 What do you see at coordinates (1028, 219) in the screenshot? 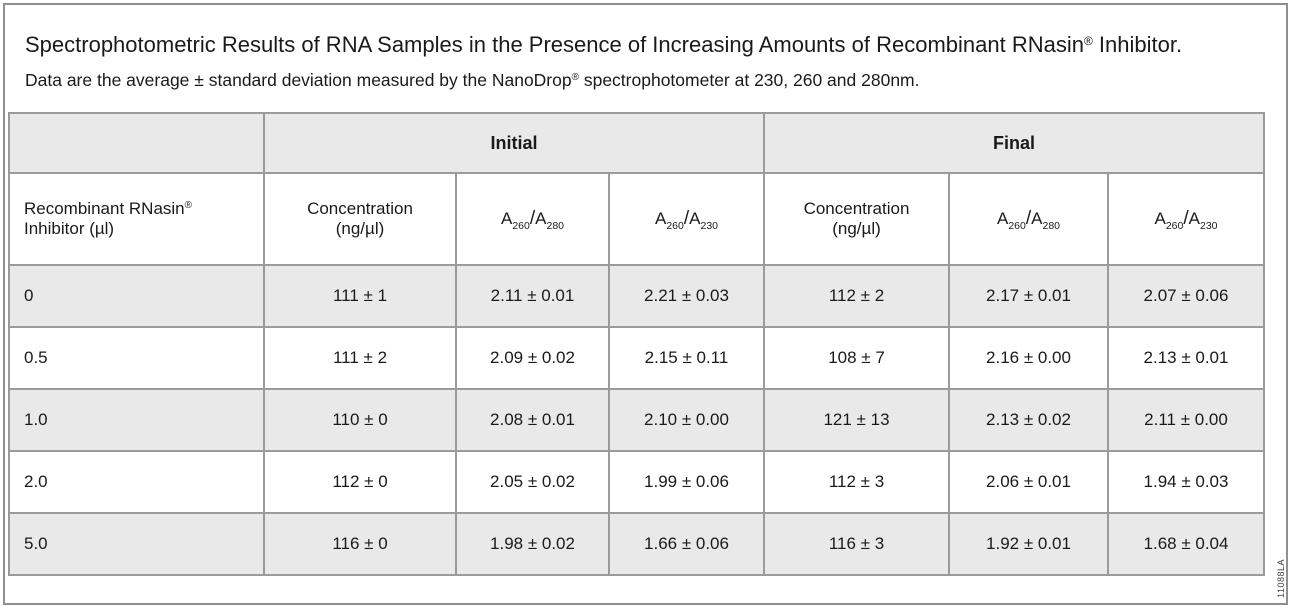
I see `column-header-a260-a280-final: A260/A280` at bounding box center [1028, 219].